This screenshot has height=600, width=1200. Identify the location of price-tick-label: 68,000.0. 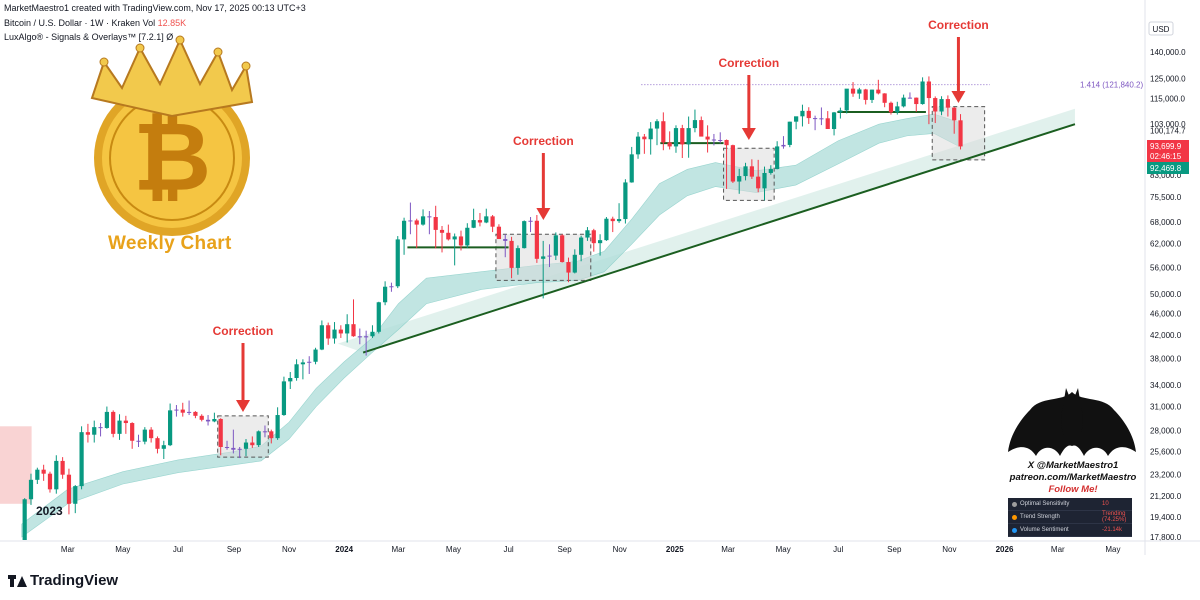
(1166, 222).